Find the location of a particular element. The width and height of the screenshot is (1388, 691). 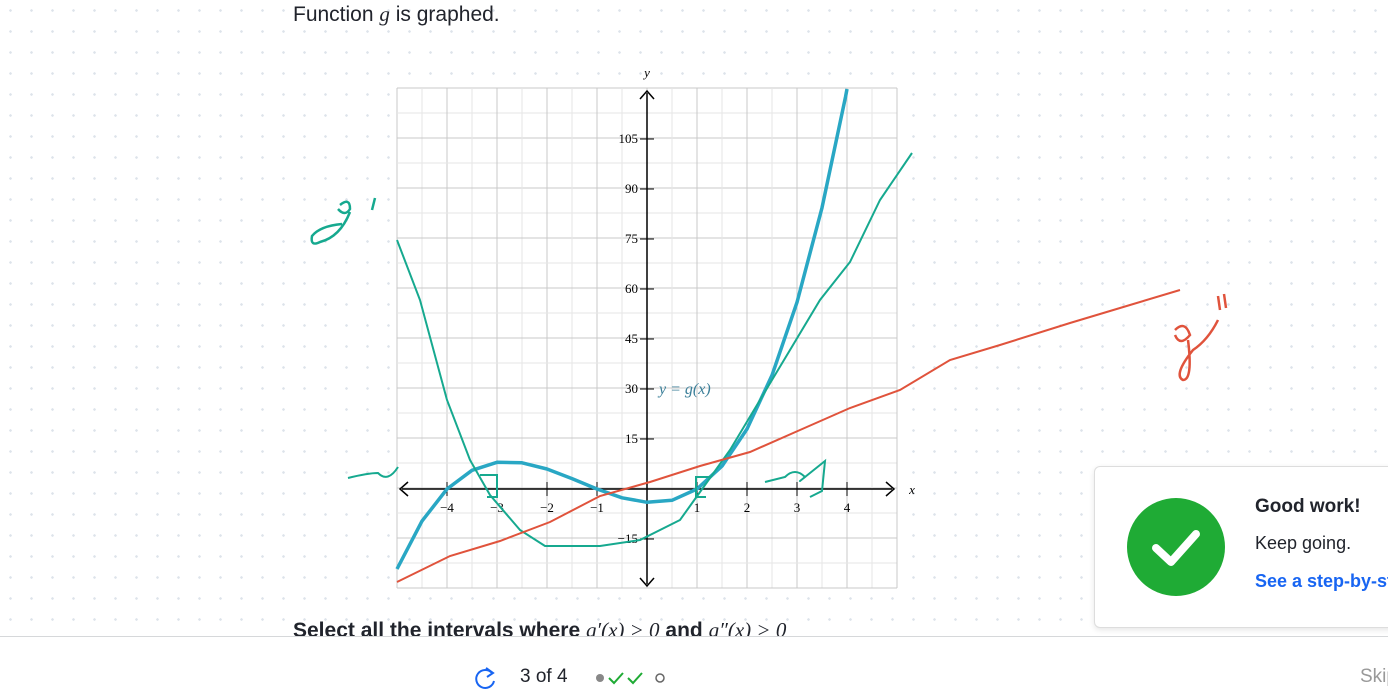

progress: 3 of 4 is located at coordinates (544, 676).